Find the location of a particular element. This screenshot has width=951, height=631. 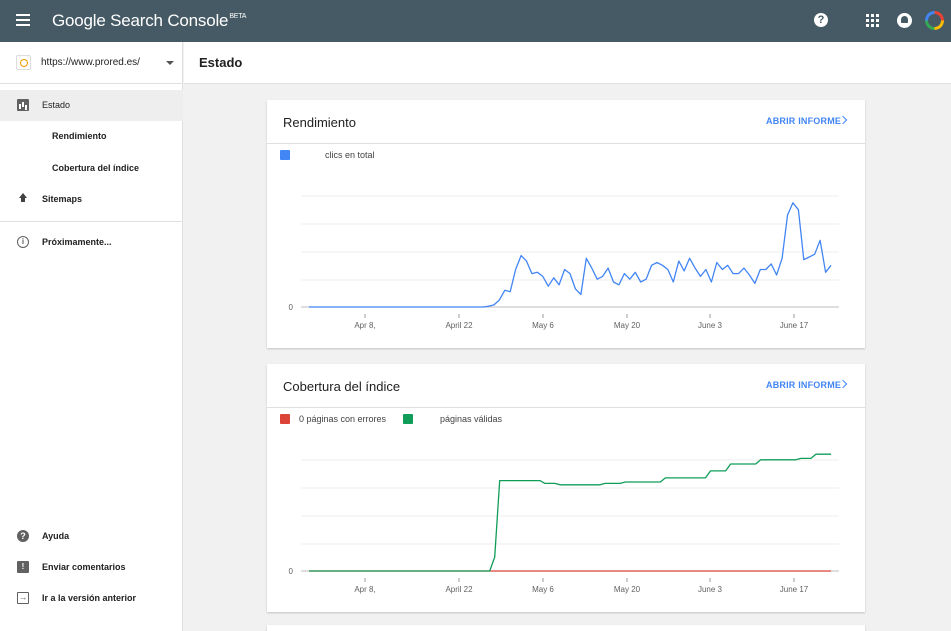

help-circle-icon: ? is located at coordinates (23, 536).